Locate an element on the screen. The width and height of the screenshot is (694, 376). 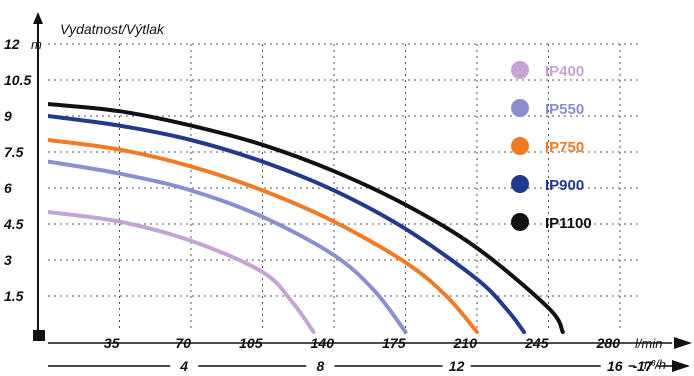
legend-label: IP400 is located at coordinates (564, 71).